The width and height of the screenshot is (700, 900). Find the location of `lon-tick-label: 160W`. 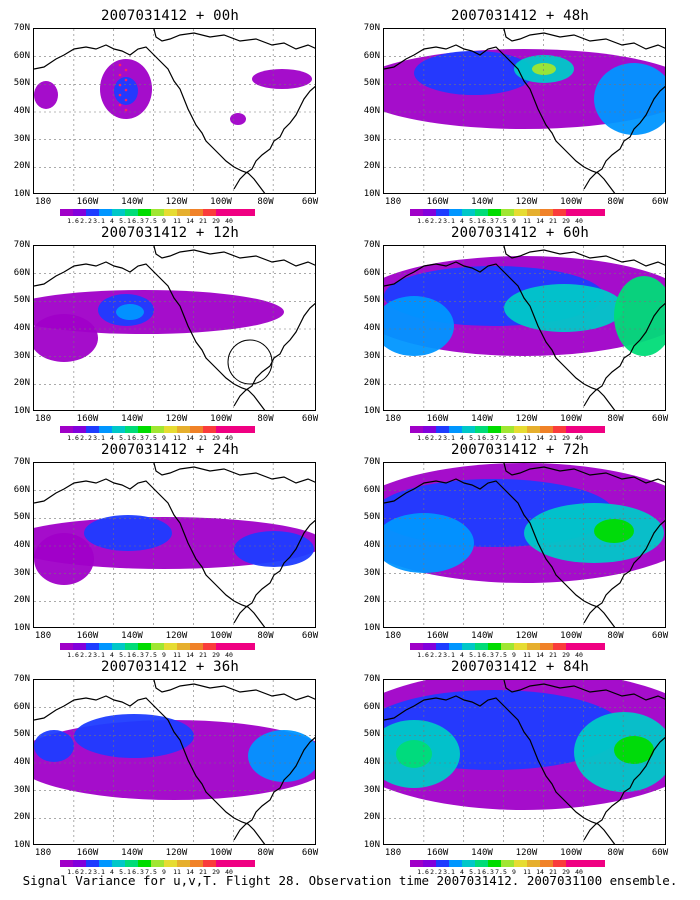

lon-tick-label: 160W is located at coordinates (87, 853).